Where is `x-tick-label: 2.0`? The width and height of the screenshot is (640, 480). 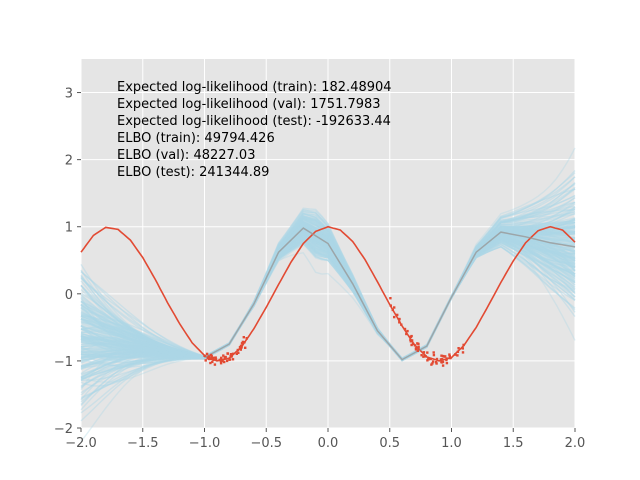
x-tick-label: 2.0 is located at coordinates (575, 443).